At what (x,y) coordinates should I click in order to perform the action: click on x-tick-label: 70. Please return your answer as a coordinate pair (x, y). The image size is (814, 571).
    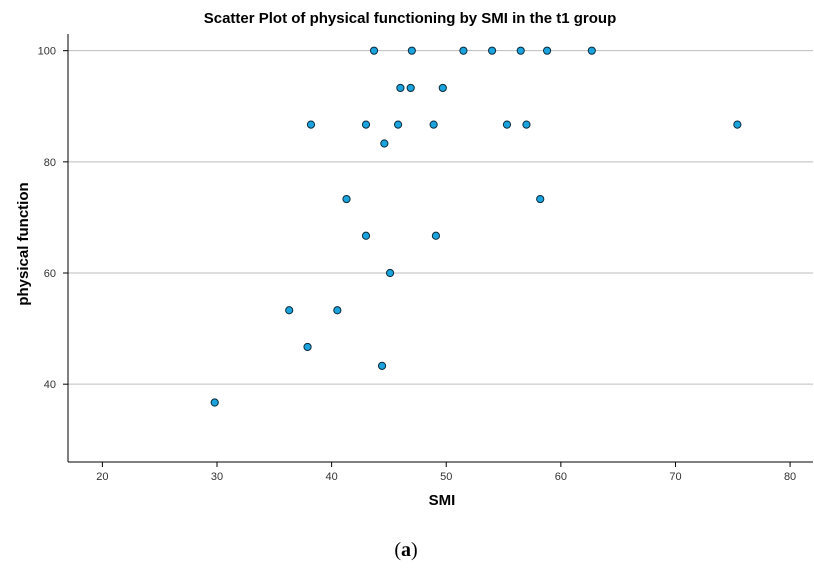
    Looking at the image, I should click on (675, 477).